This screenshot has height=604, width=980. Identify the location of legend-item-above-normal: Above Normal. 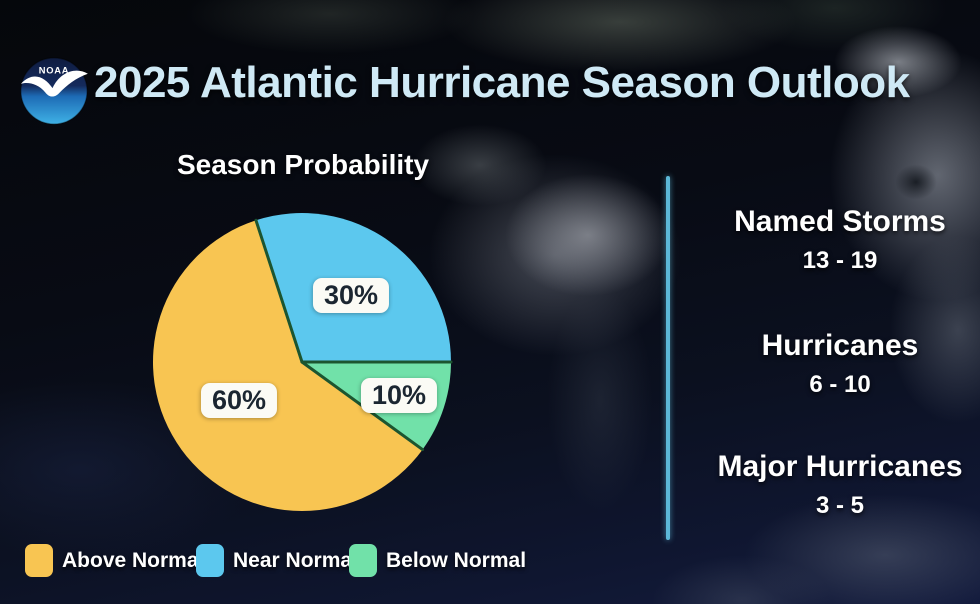
(114, 560).